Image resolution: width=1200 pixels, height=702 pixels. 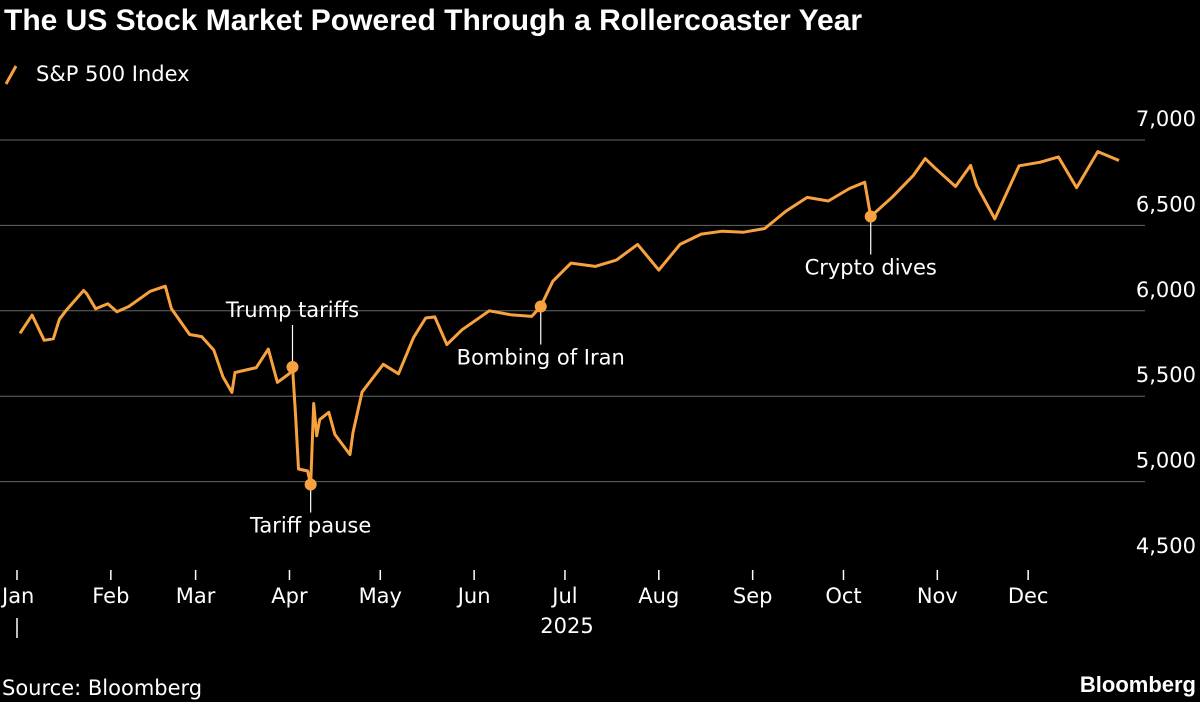 I want to click on legend-label: S&P 500 Index, so click(x=113, y=74).